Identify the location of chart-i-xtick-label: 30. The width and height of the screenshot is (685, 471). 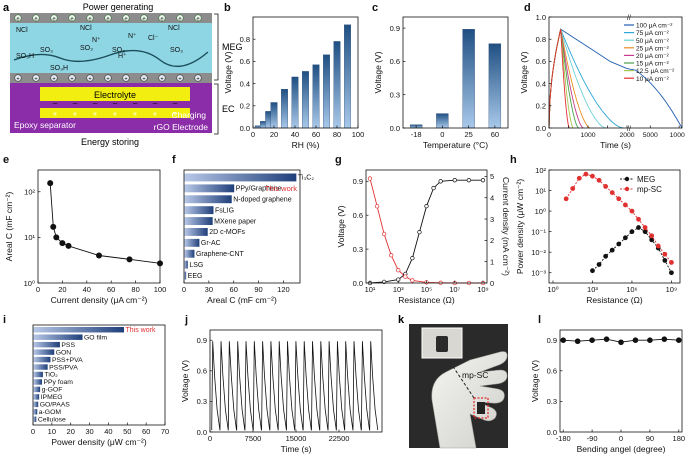
(89, 431).